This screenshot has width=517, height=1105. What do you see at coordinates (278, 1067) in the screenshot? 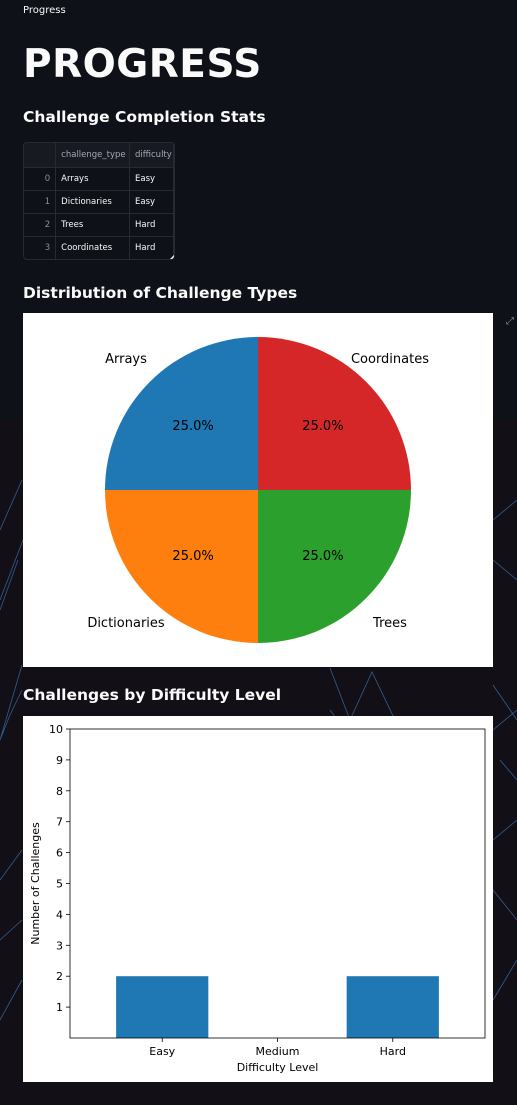
I see `x-axis-label: Difficulty Level` at bounding box center [278, 1067].